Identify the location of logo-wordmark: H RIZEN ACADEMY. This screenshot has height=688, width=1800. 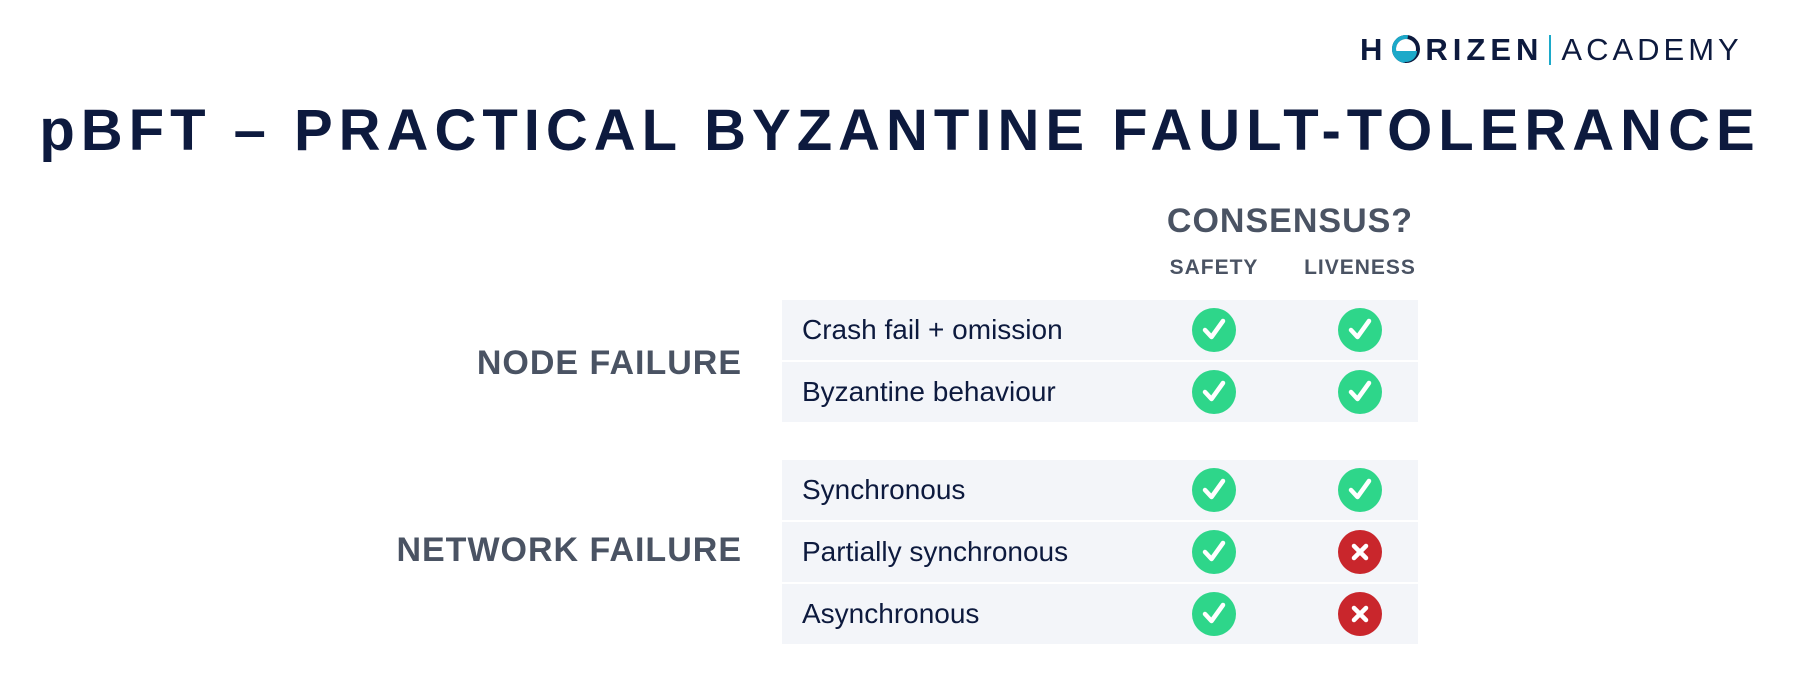
(1551, 50).